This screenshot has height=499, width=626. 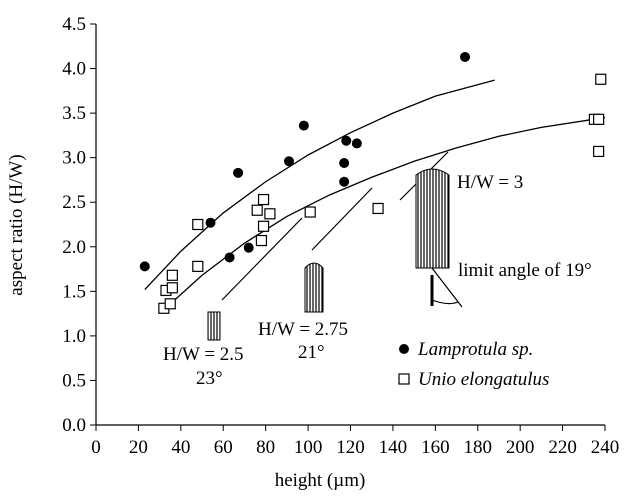 What do you see at coordinates (308, 447) in the screenshot?
I see `x-tick-label: 100` at bounding box center [308, 447].